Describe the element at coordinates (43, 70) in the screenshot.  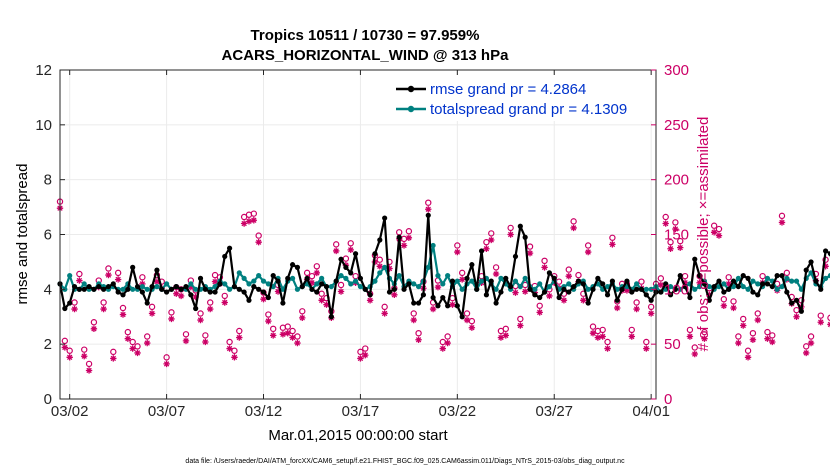
I see `y-tick-label-left-6: 12` at that location.